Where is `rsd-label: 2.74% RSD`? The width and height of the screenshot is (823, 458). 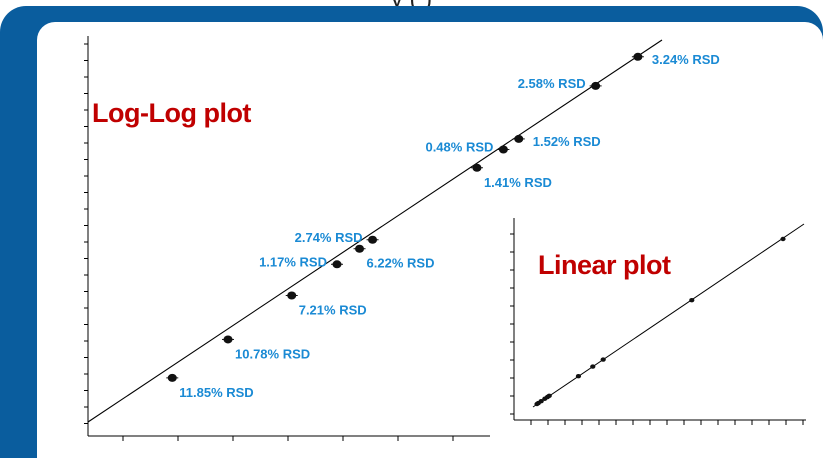
rsd-label: 2.74% RSD is located at coordinates (329, 237).